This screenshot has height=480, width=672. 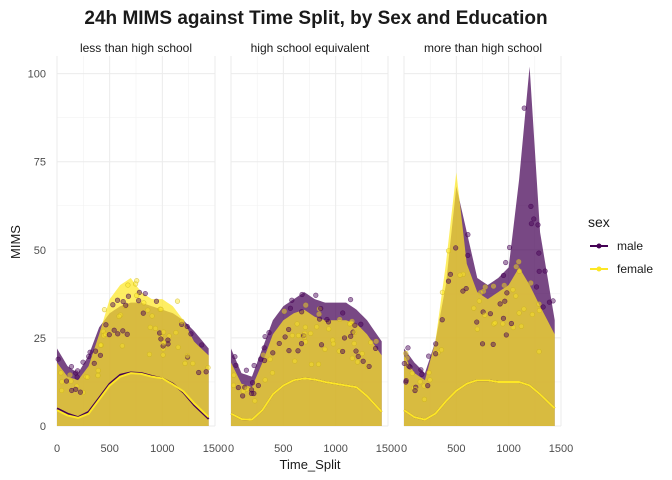 What do you see at coordinates (37, 75) in the screenshot?
I see `y-tick-label: 100` at bounding box center [37, 75].